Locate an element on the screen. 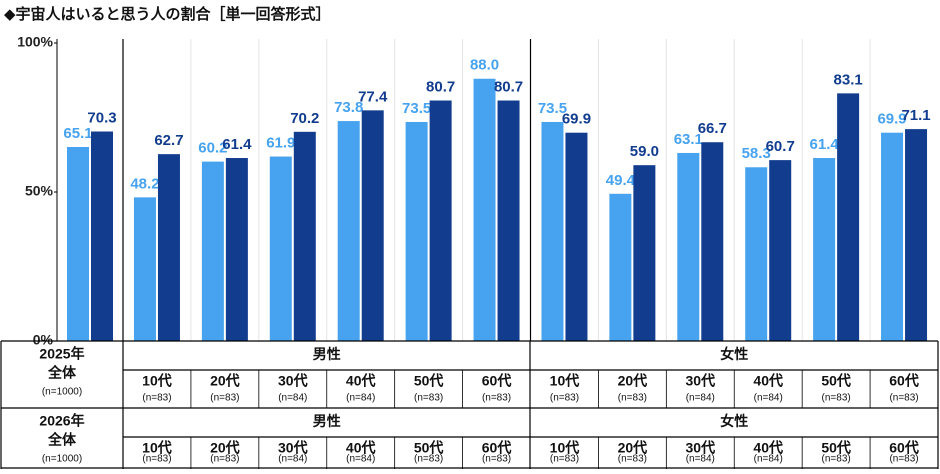  total-n: (n=1000) is located at coordinates (62, 392).